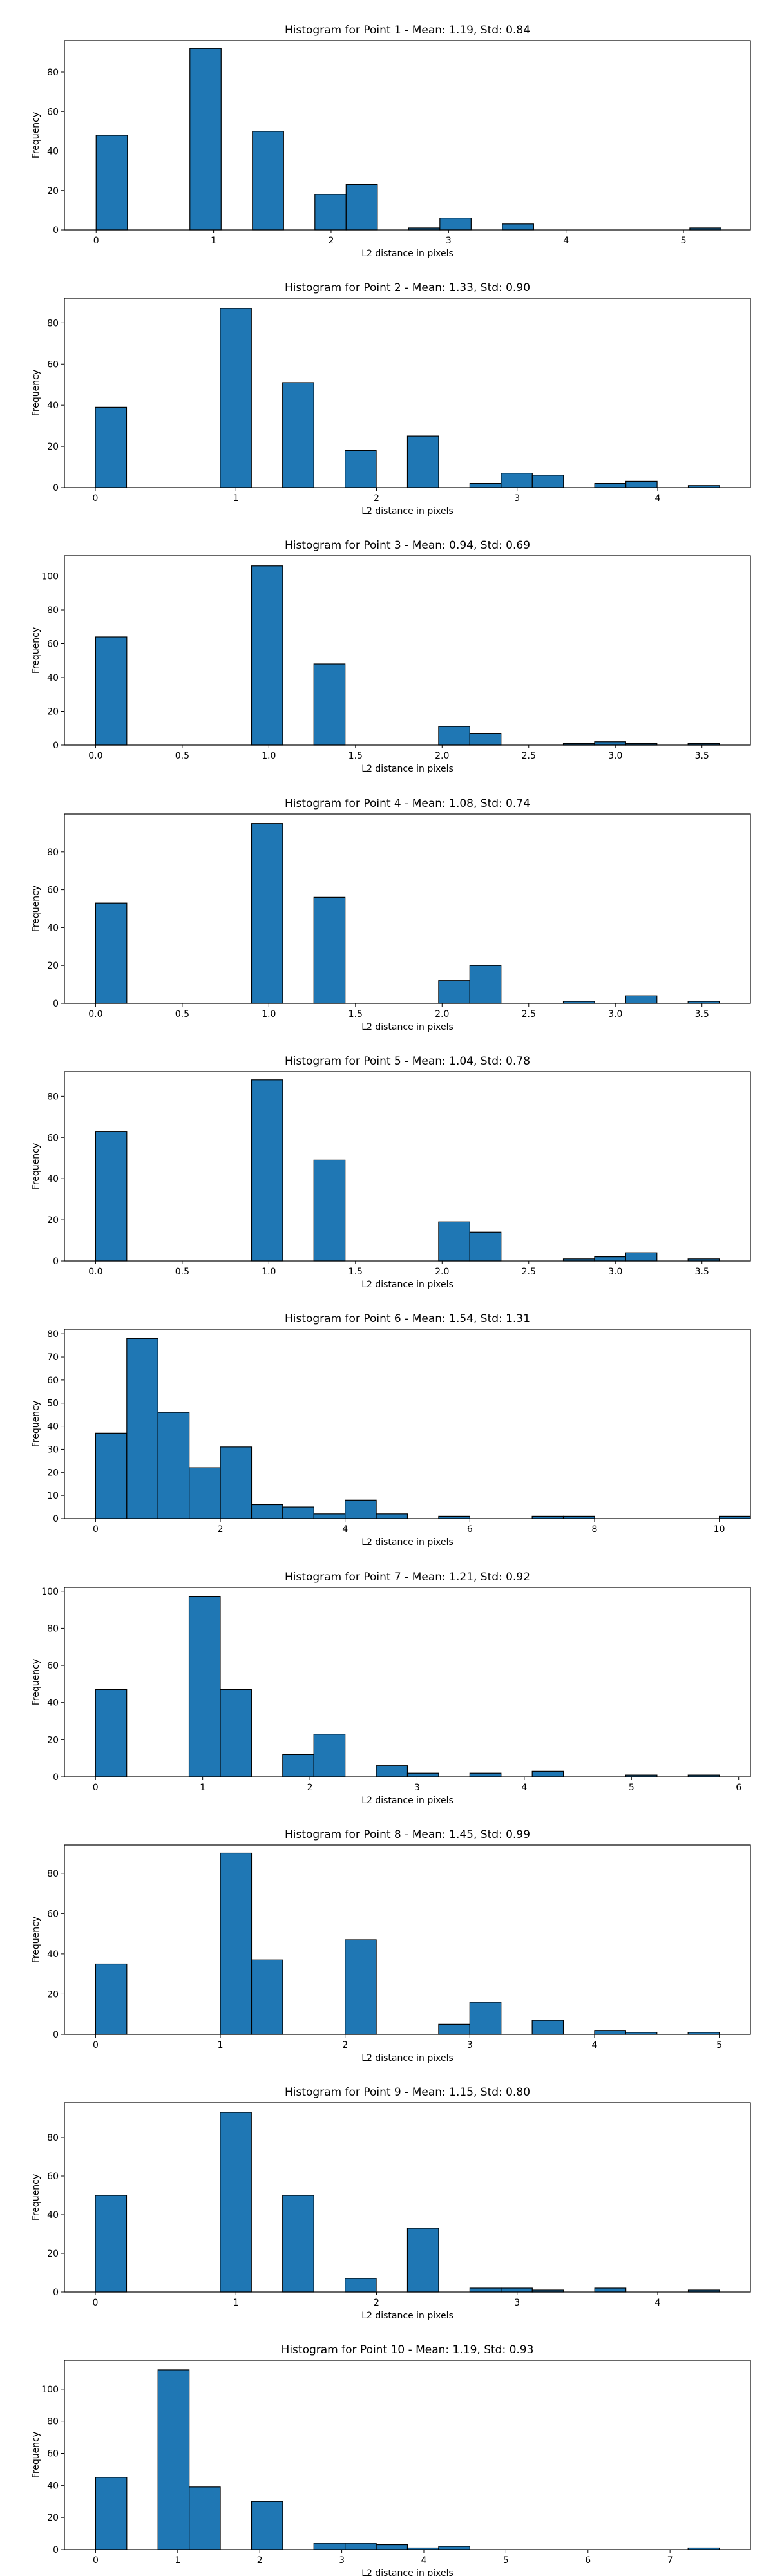 This screenshot has width=773, height=2576. I want to click on x-tick-label: 1, so click(202, 1788).